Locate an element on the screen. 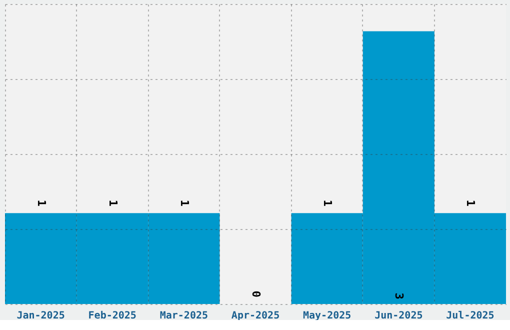 The width and height of the screenshot is (510, 330). data-label: 0 is located at coordinates (256, 294).